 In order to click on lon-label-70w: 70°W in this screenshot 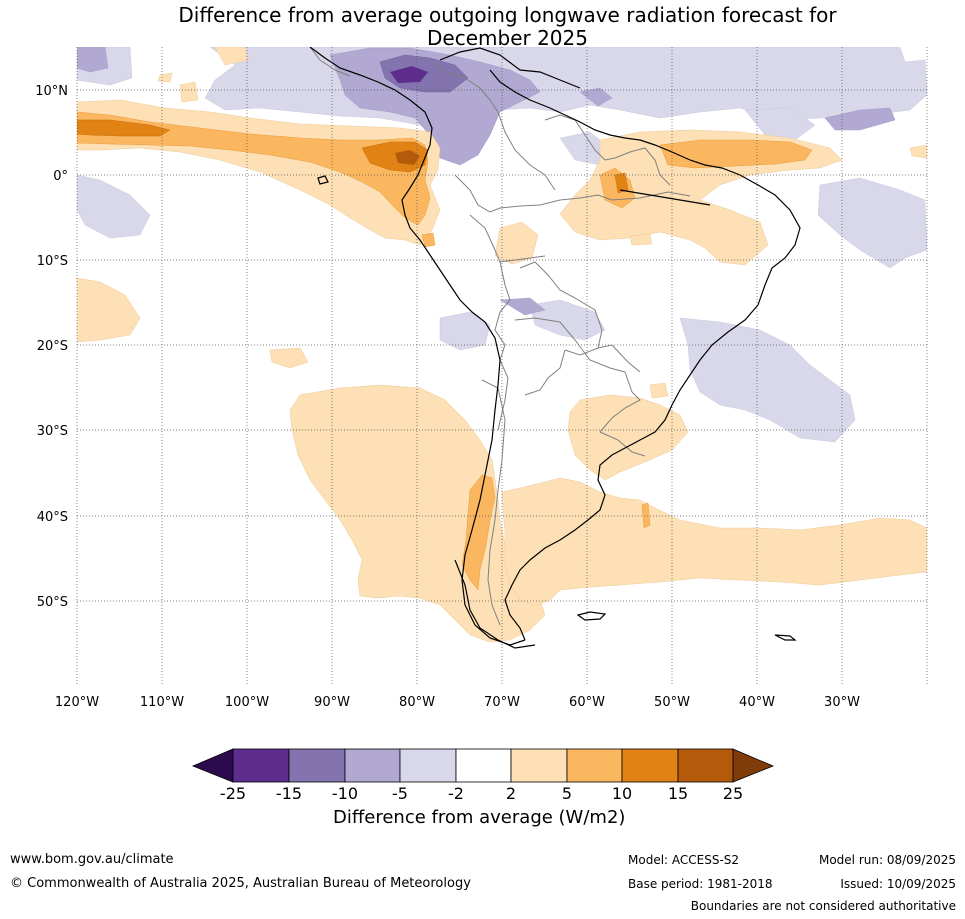, I will do `click(502, 702)`.